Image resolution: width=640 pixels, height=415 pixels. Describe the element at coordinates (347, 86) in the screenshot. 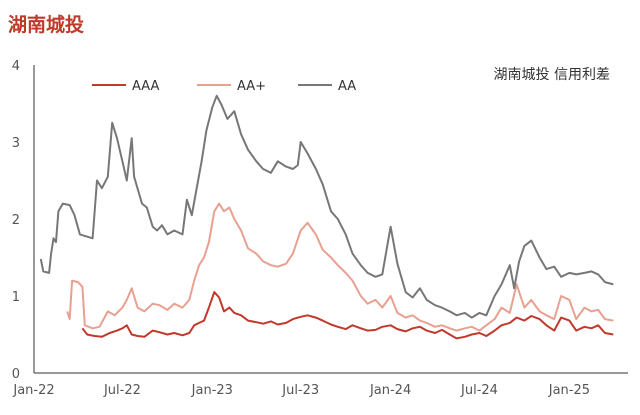

I see `legend-label: AA` at that location.